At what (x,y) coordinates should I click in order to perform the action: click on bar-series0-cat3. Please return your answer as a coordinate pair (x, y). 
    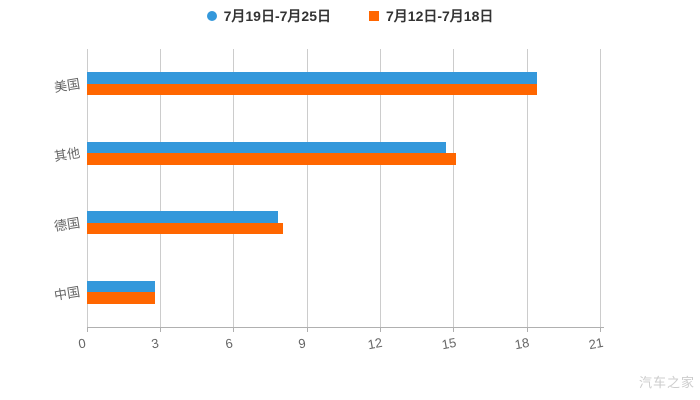
    Looking at the image, I should click on (121, 286).